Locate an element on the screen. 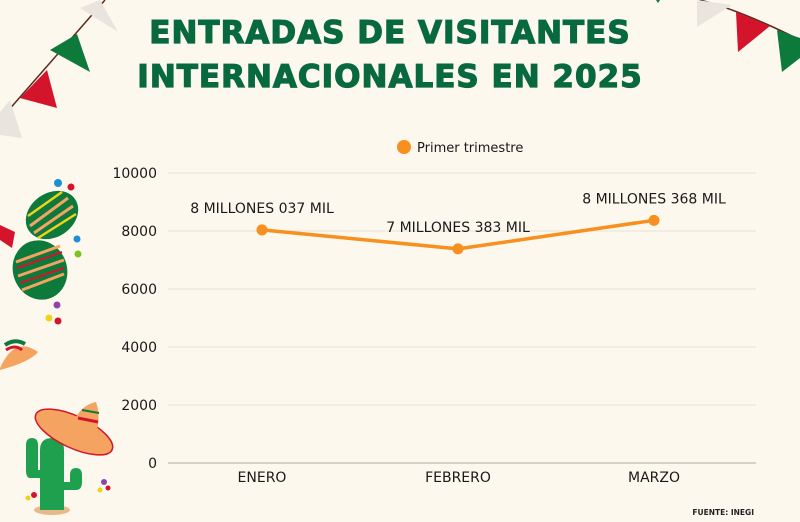 This screenshot has height=522, width=800. y-tick-label: 0 is located at coordinates (152, 464).